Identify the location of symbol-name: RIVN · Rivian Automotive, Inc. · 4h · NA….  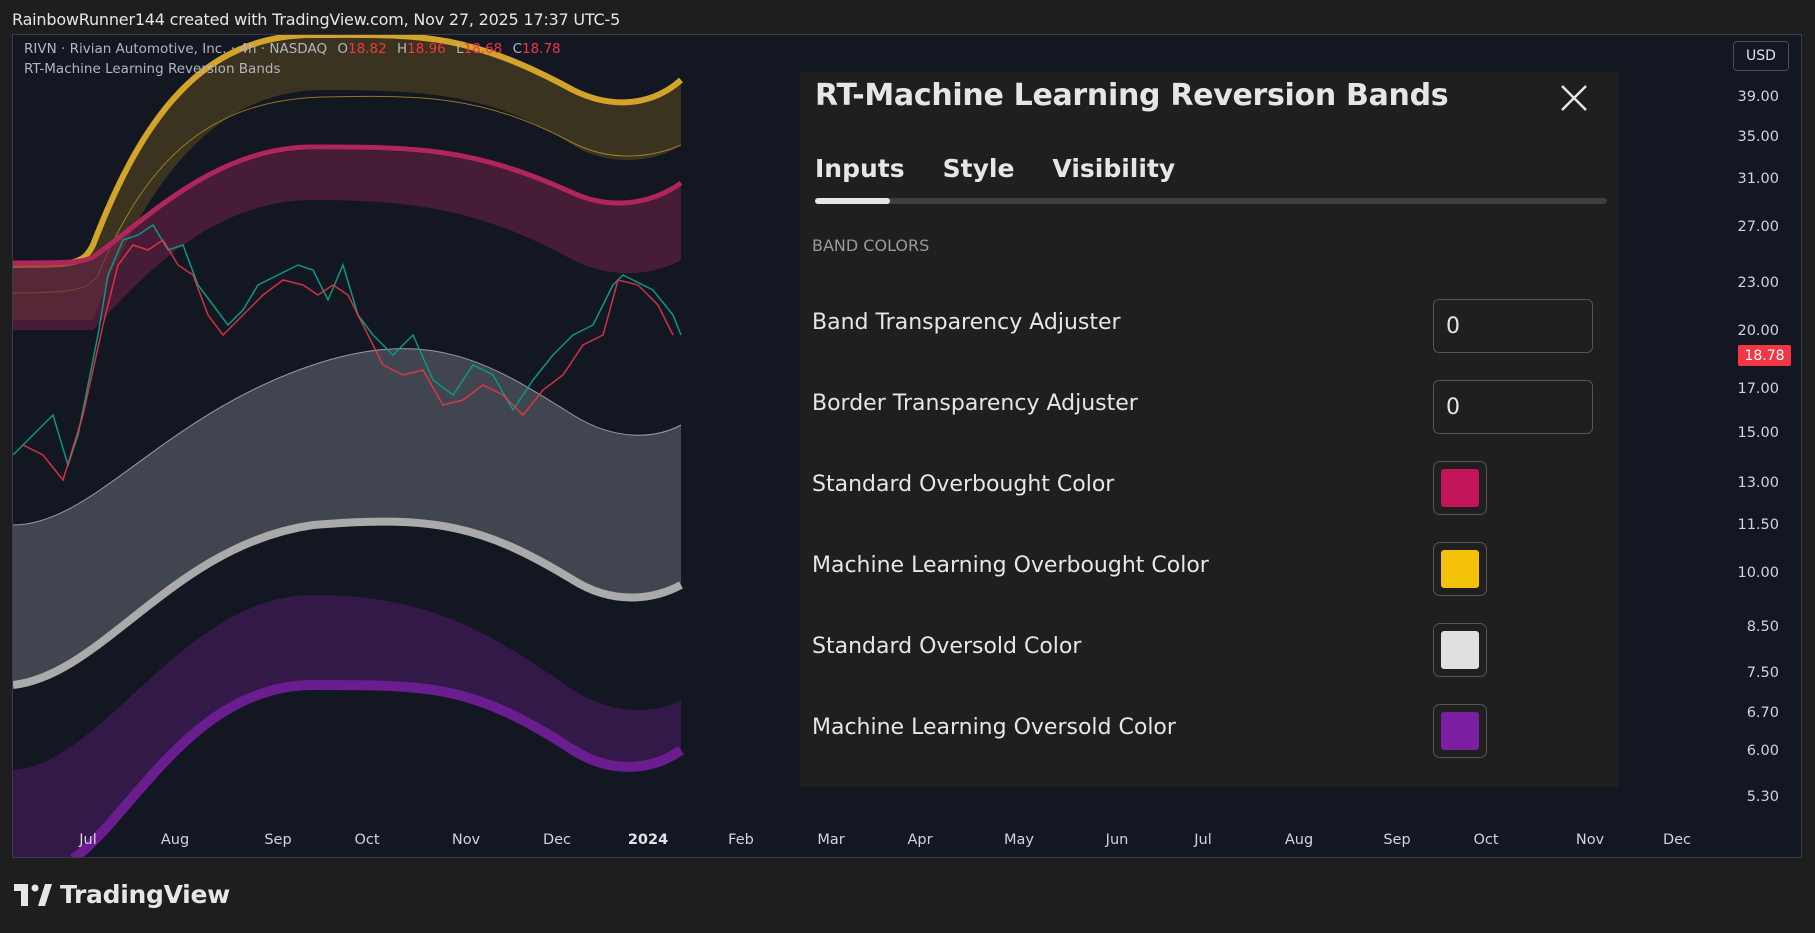
(176, 49).